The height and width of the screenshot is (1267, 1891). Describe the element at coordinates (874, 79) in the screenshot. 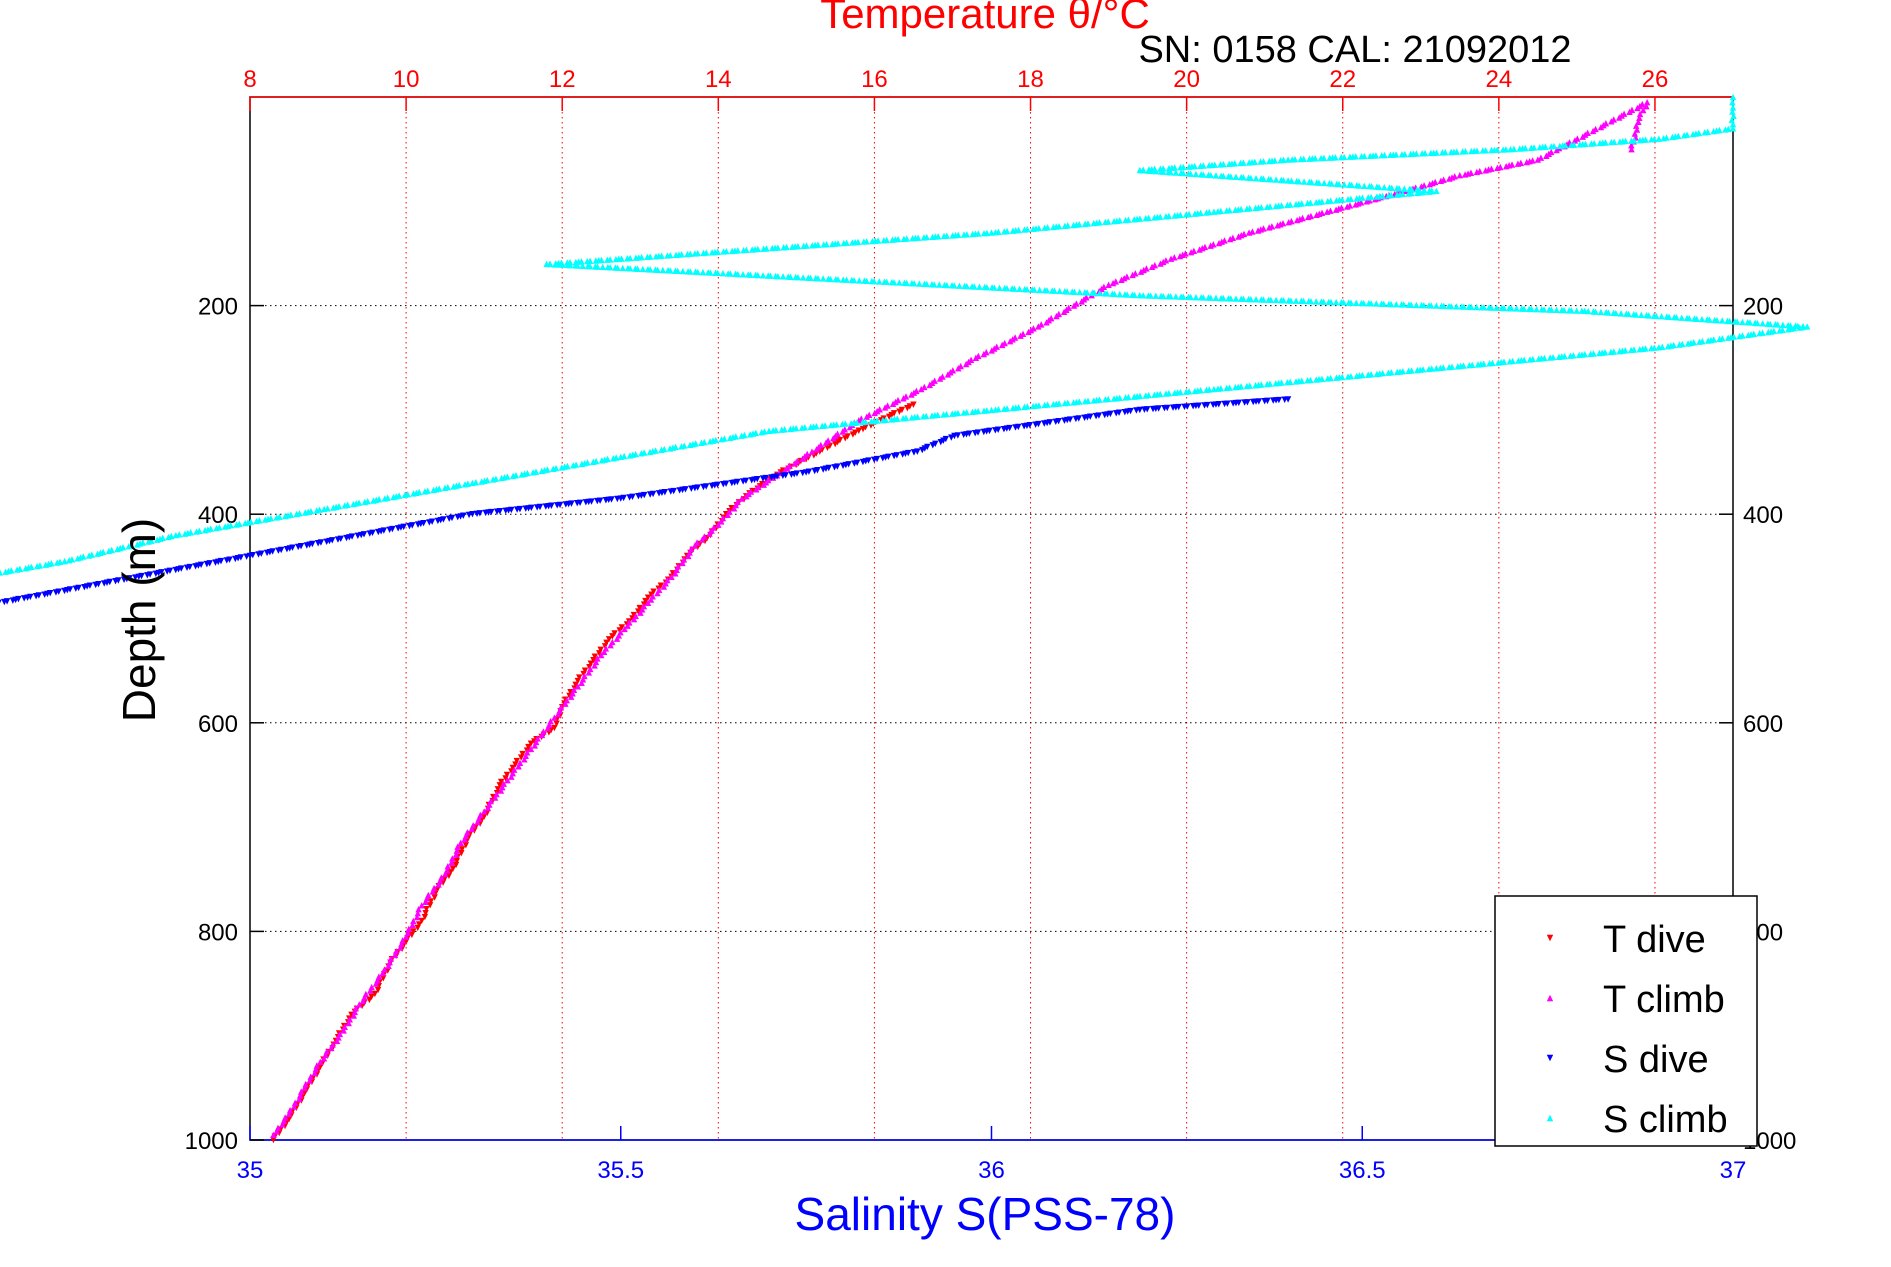

I see `tick-label-temperature: 16` at that location.